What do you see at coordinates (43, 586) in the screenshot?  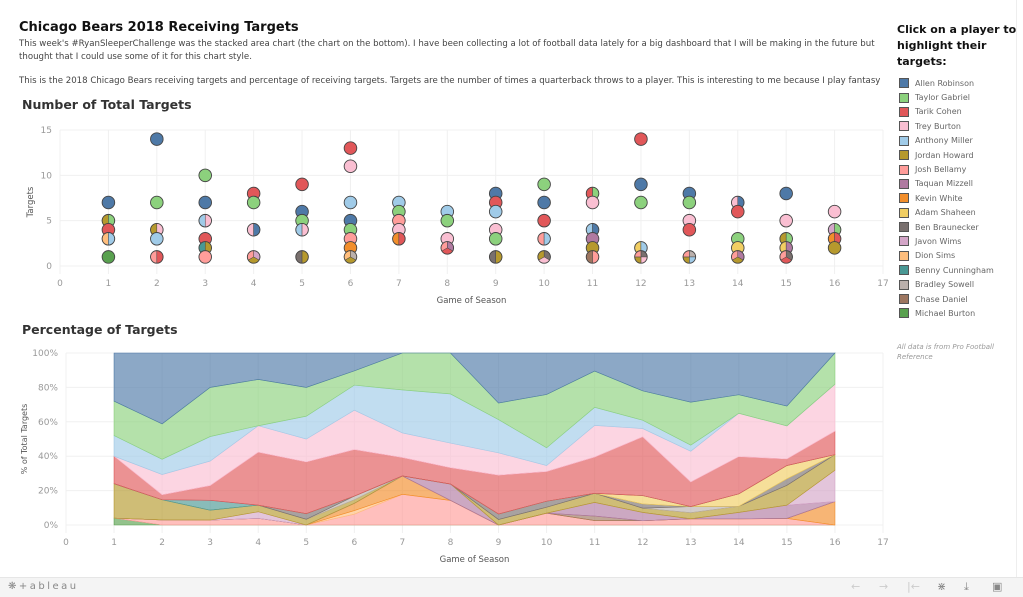 I see `tableau-logo: ❋+ableau` at bounding box center [43, 586].